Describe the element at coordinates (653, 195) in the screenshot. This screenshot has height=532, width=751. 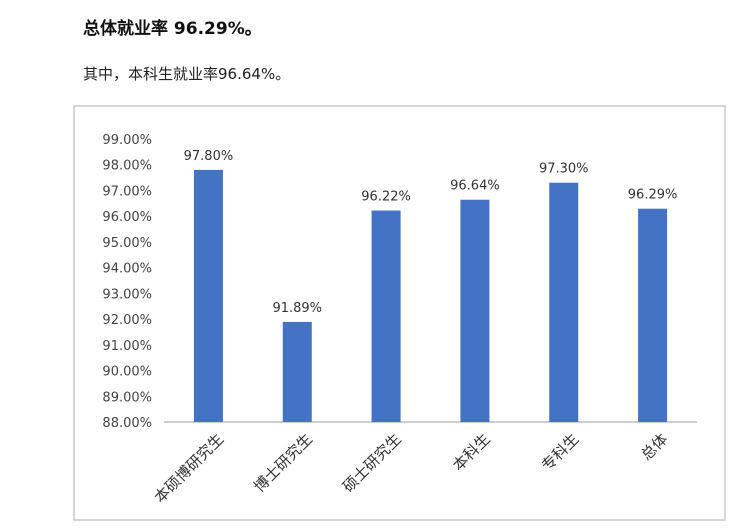
I see `bar-value-label: 96.29%` at that location.